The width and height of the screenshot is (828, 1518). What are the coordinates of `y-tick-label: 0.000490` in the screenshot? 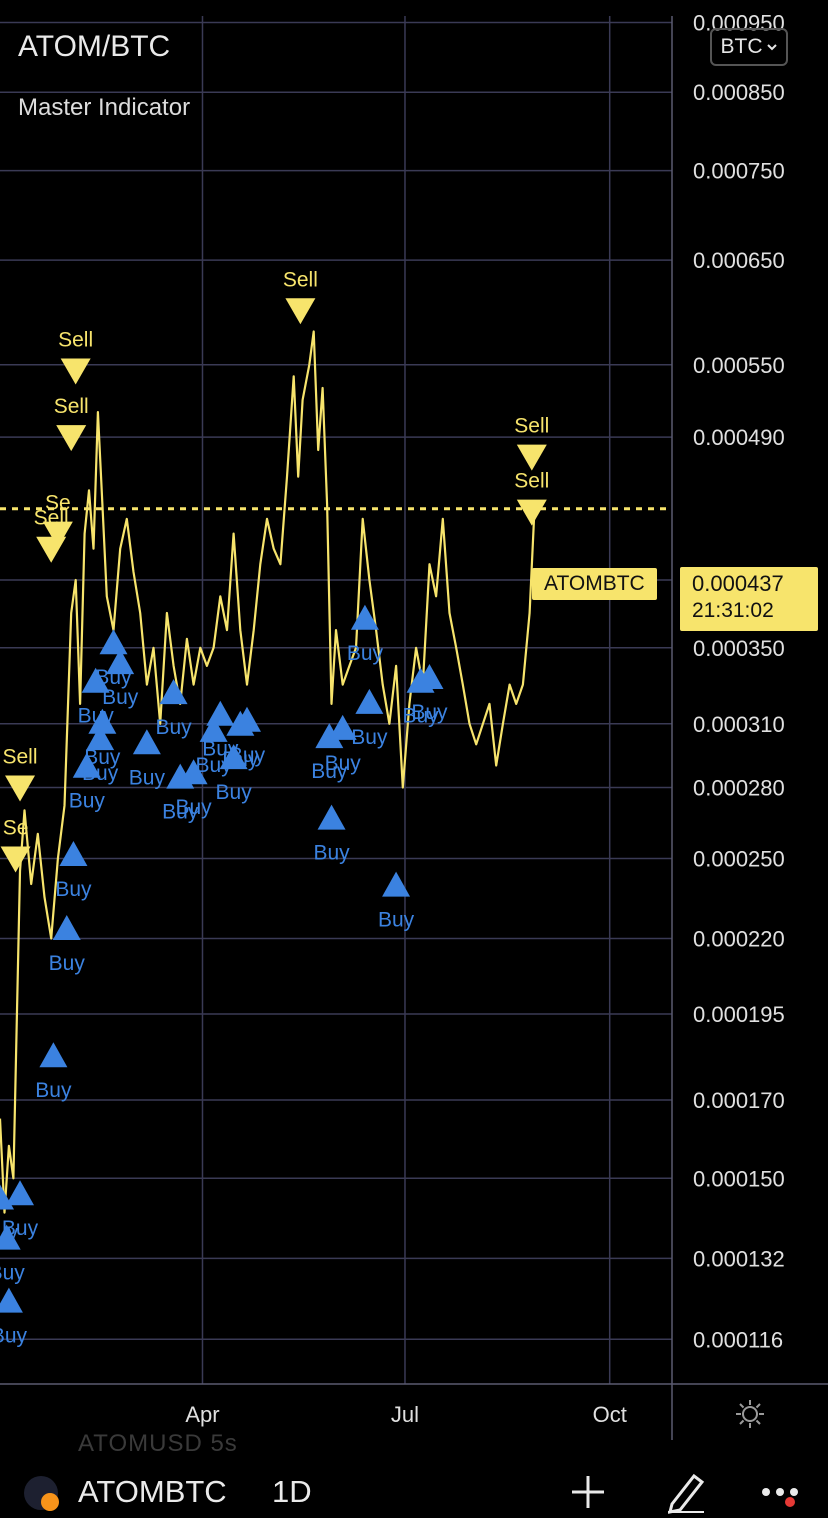 It's located at (739, 437).